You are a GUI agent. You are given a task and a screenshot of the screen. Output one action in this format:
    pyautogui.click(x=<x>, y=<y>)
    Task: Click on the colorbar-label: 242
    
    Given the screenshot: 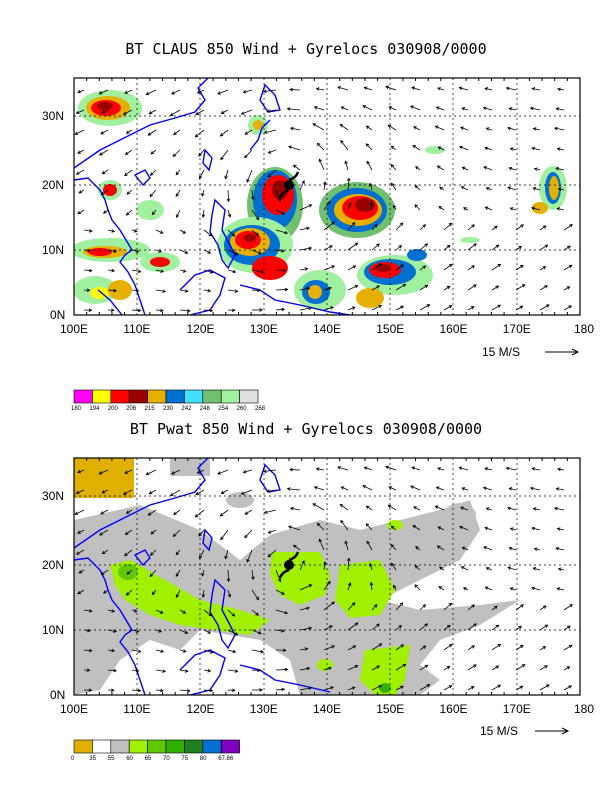 What is the action you would take?
    pyautogui.click(x=186, y=409)
    